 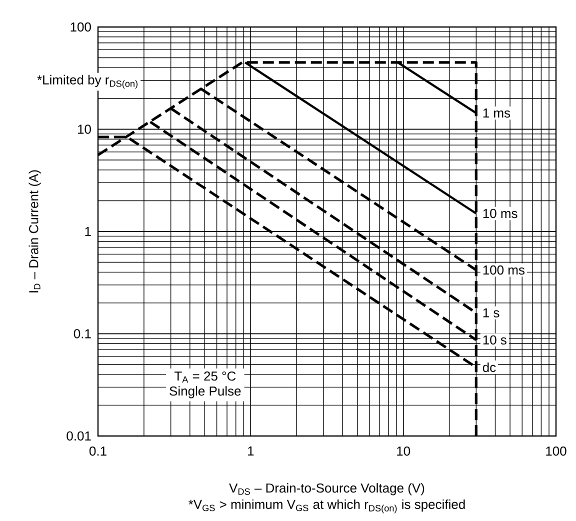 What do you see at coordinates (34, 231) in the screenshot?
I see `y-axis-title: I$_{D}$ – Drain Current (A)` at bounding box center [34, 231].